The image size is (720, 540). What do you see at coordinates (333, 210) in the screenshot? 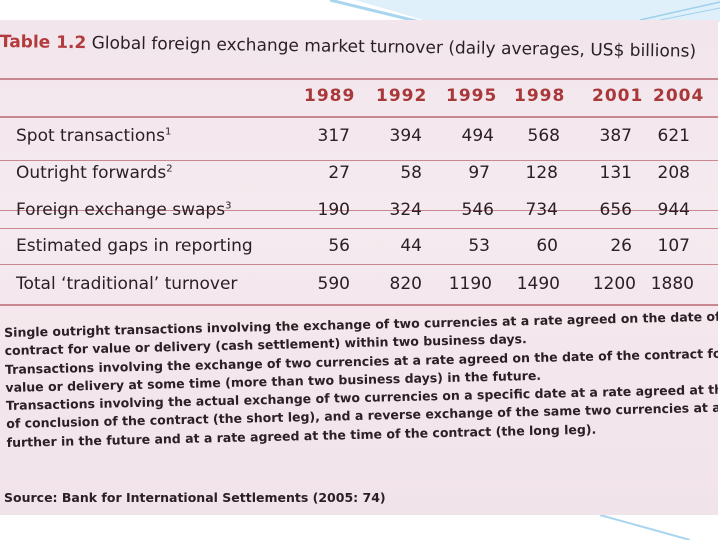
I see `table-cell: 190` at bounding box center [333, 210].